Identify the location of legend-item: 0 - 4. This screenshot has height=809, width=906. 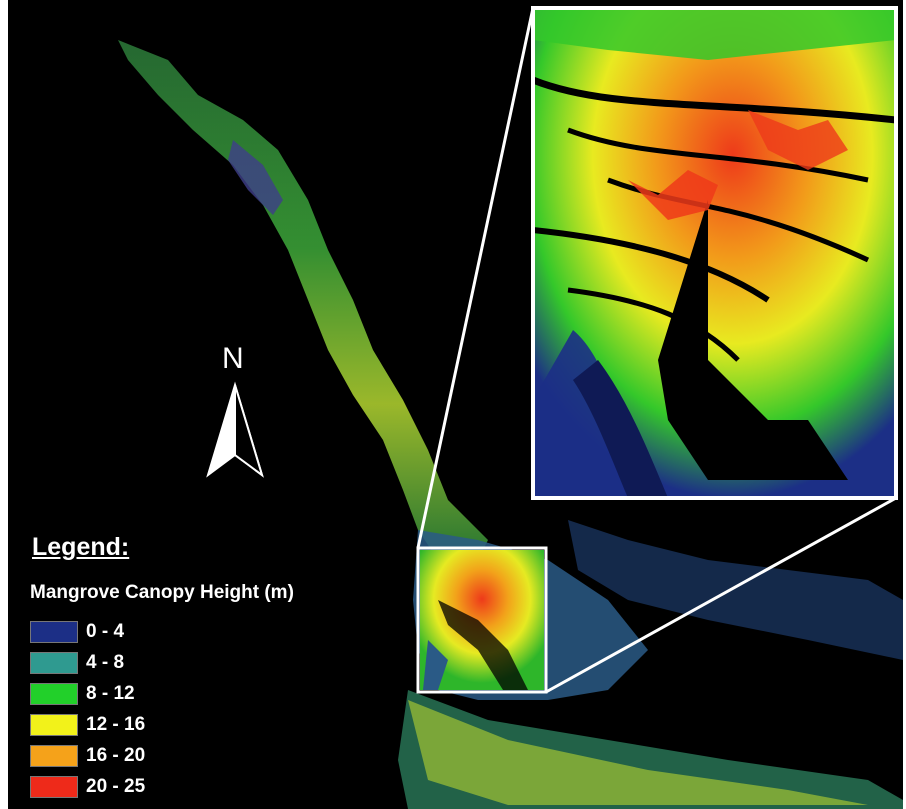
(77, 632).